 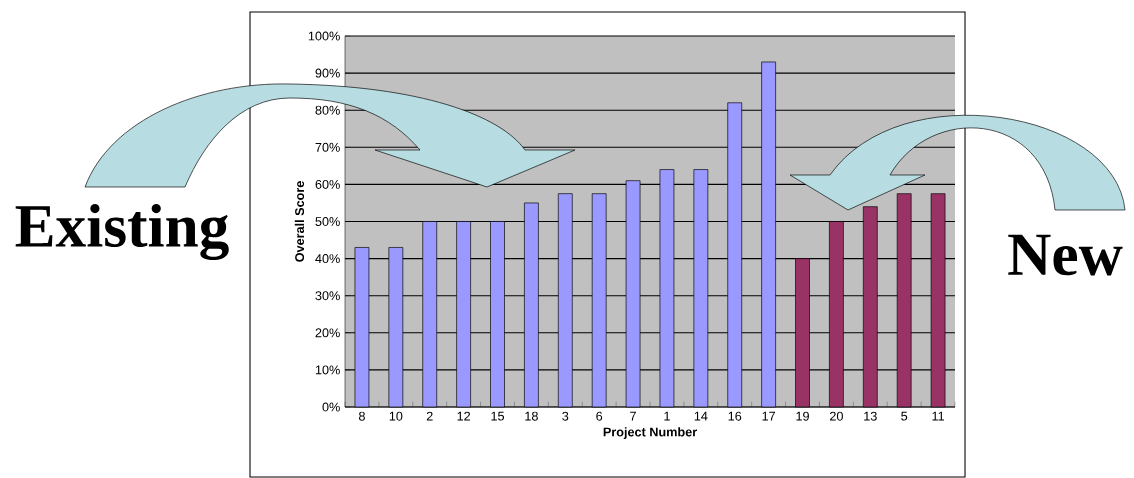 What do you see at coordinates (327, 184) in the screenshot?
I see `y-tick-label: 60%` at bounding box center [327, 184].